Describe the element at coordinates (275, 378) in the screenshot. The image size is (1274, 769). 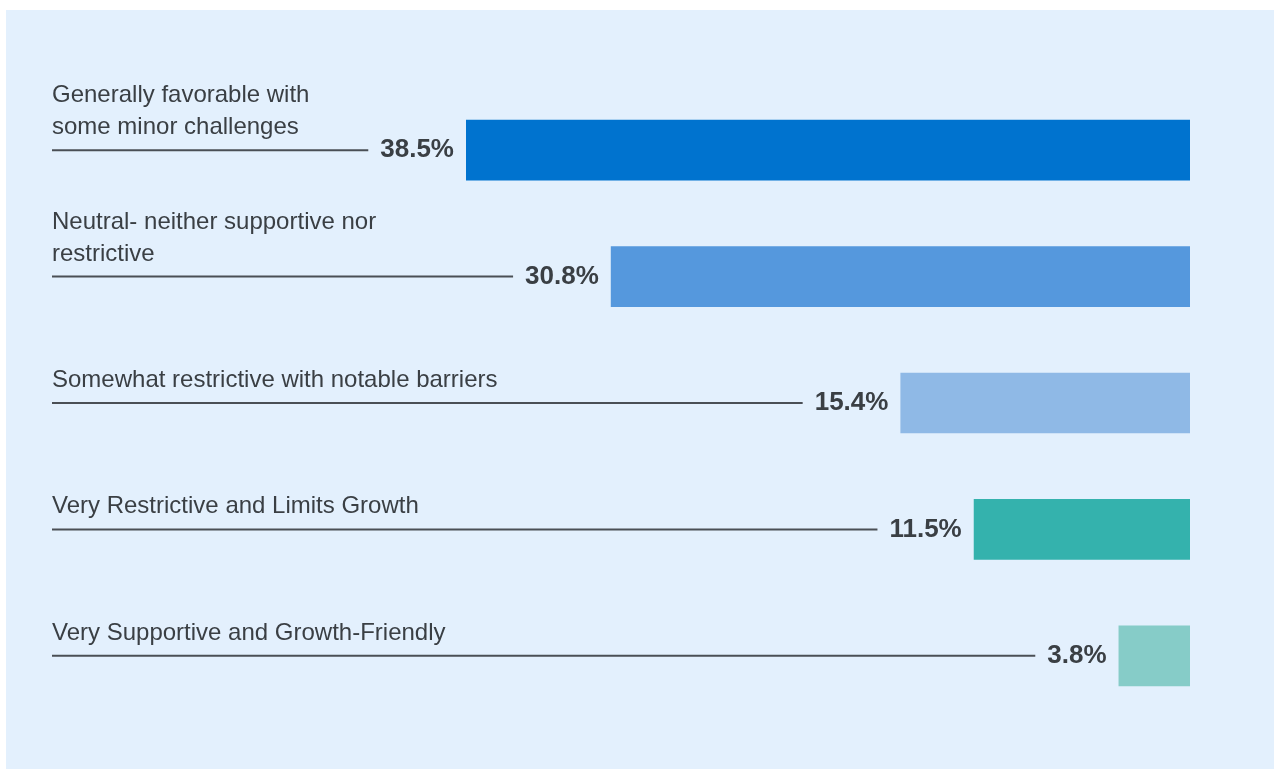
I see `y-tick-label: Somewhat restrictive with notable barriers` at that location.